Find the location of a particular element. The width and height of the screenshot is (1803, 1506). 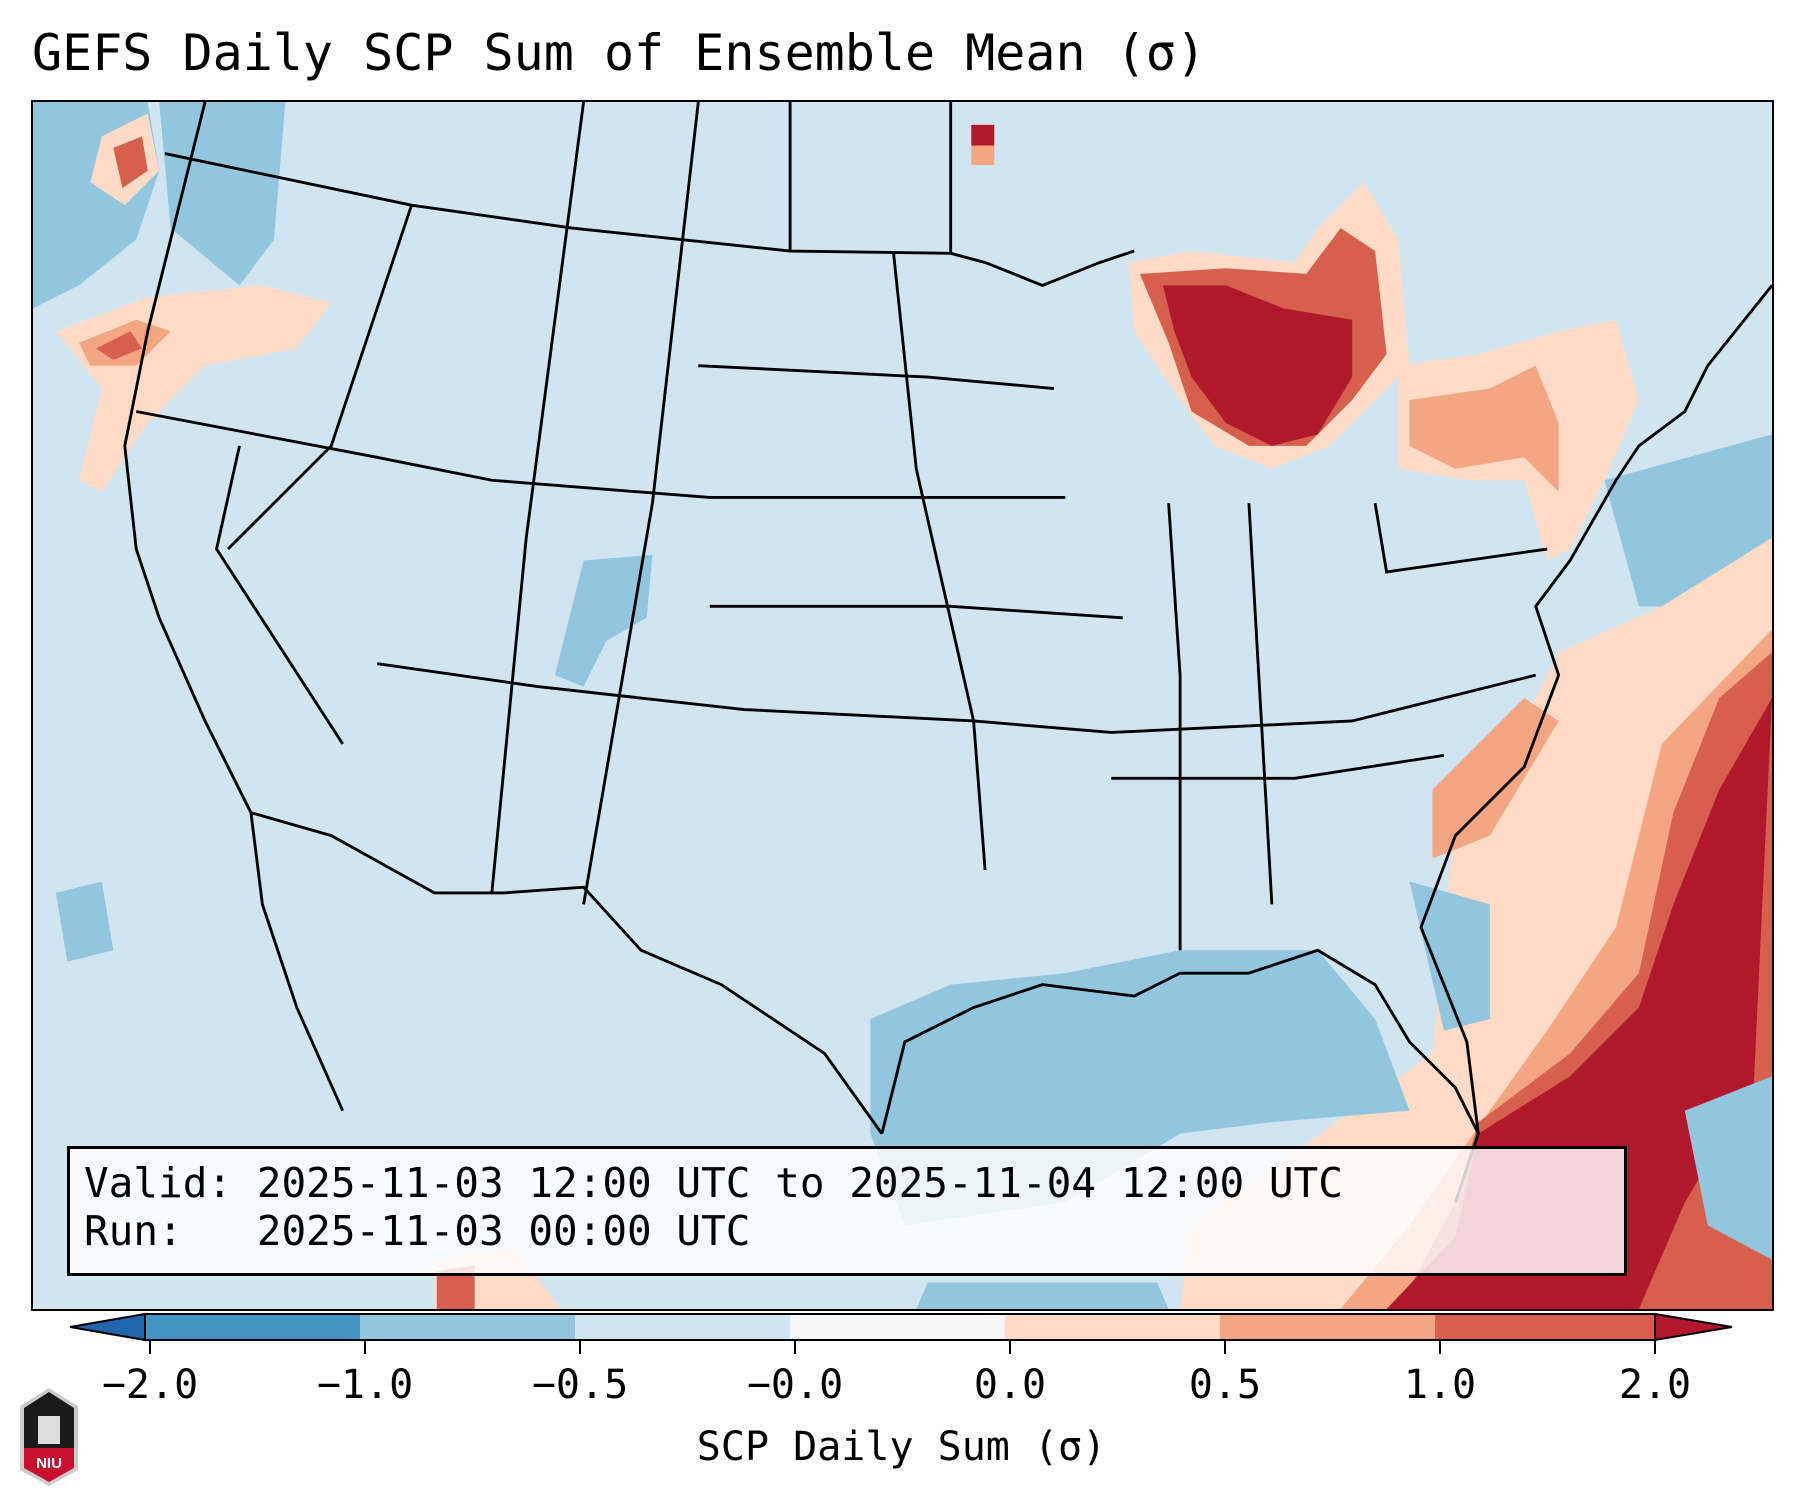

carolina-positive is located at coordinates (1495, 778).